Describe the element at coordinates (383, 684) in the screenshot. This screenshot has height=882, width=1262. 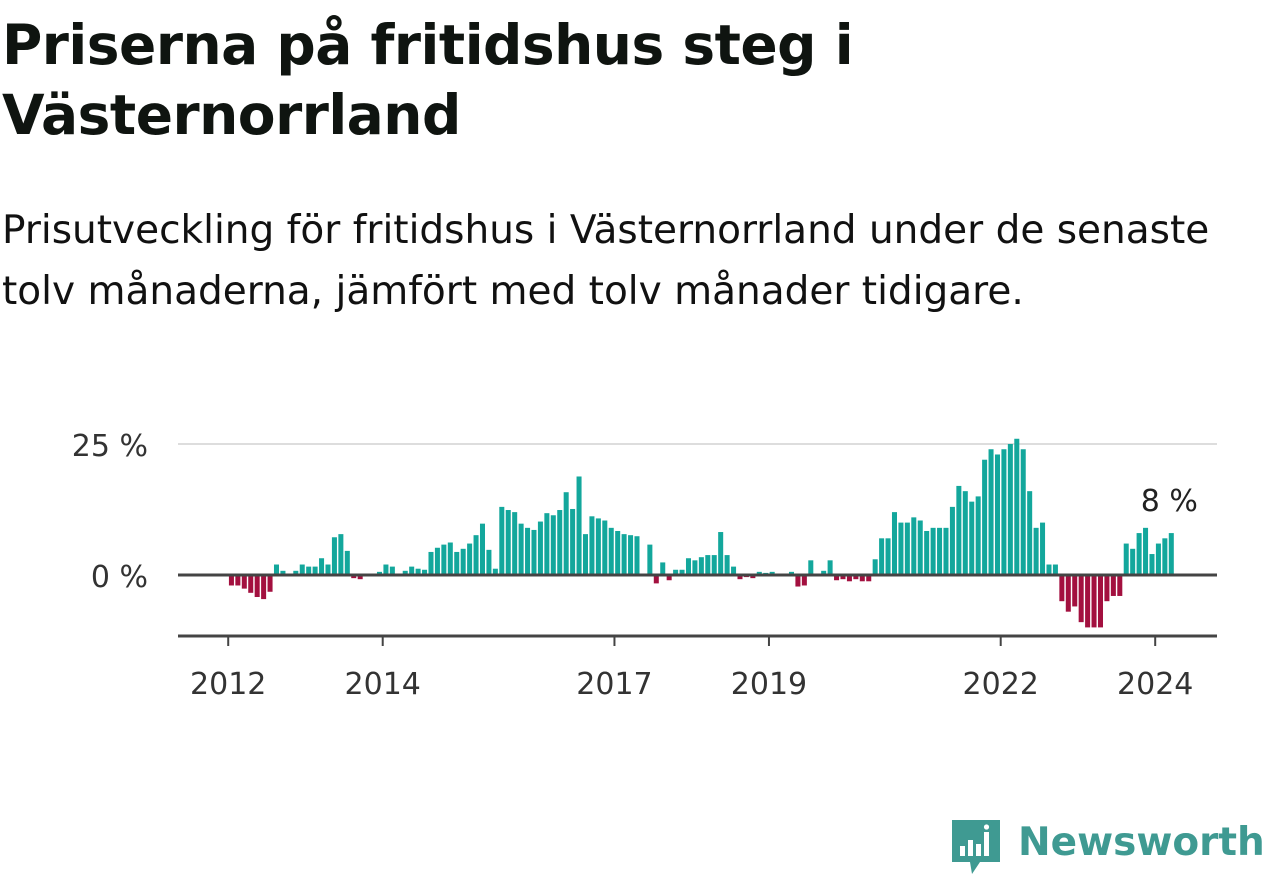
I see `x-tick-label: 2014` at that location.